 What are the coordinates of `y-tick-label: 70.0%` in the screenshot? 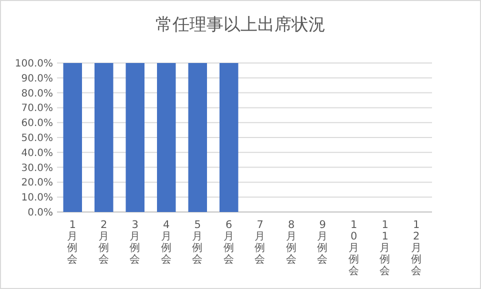 It's located at (37, 108).